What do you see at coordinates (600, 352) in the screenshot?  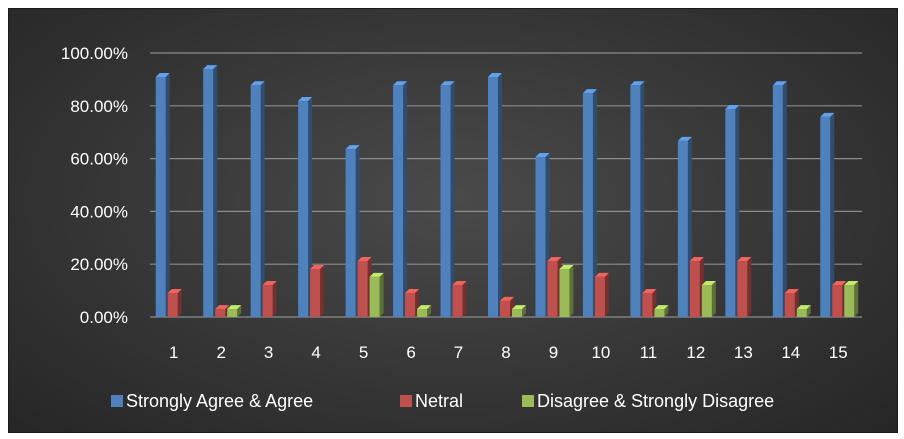 I see `x-tick-label: 10` at bounding box center [600, 352].